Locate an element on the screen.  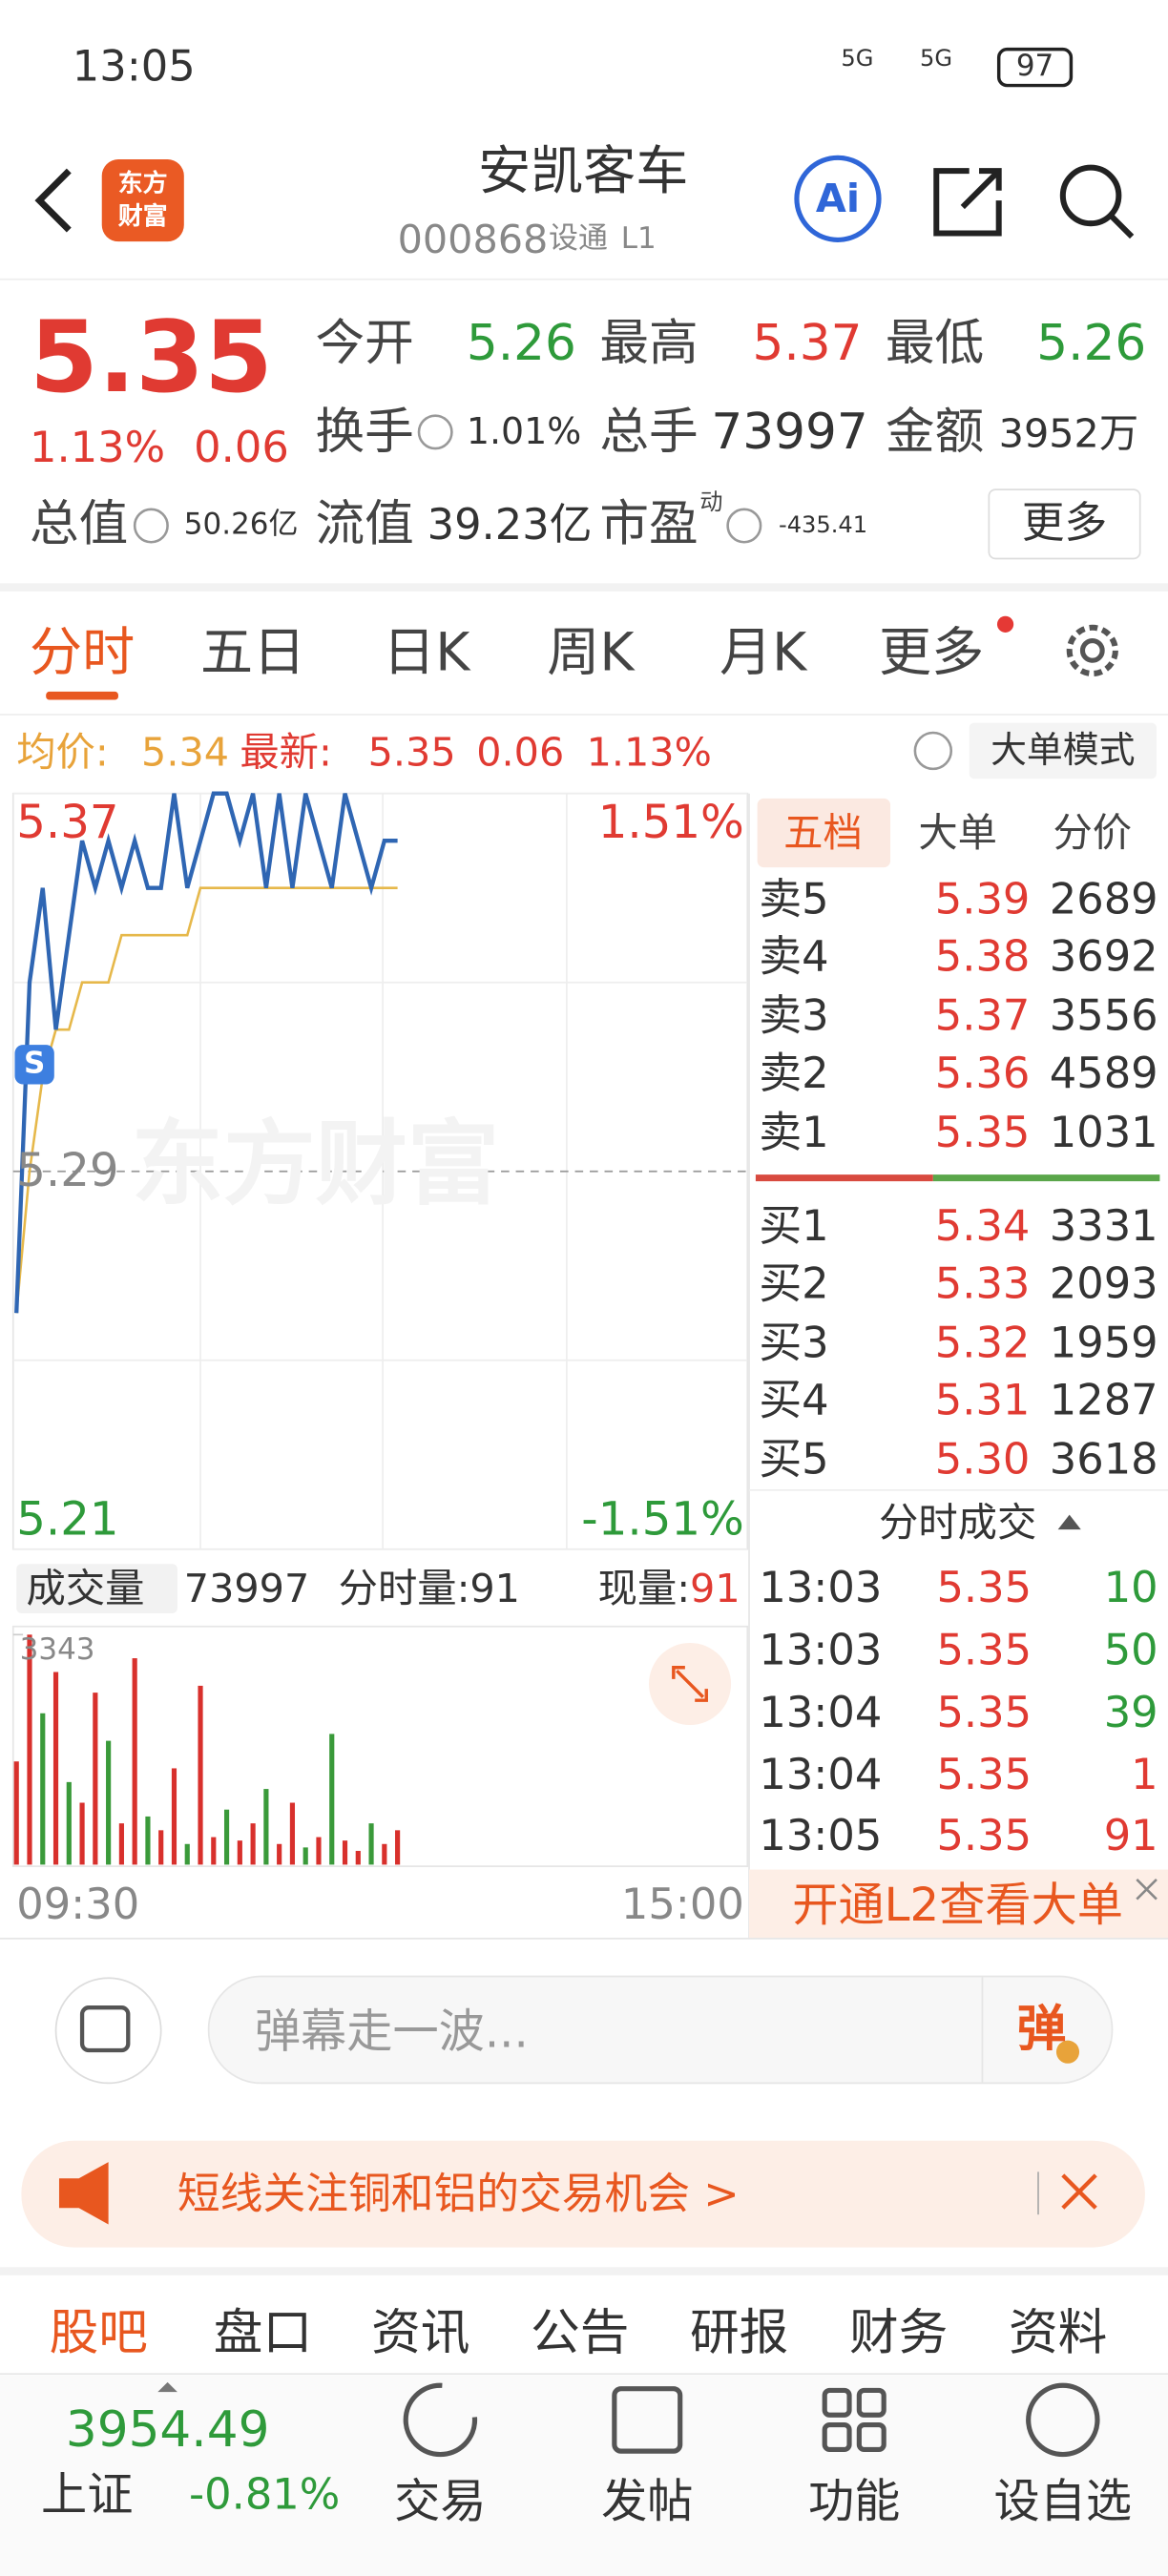
tab: 月K is located at coordinates (763, 652).